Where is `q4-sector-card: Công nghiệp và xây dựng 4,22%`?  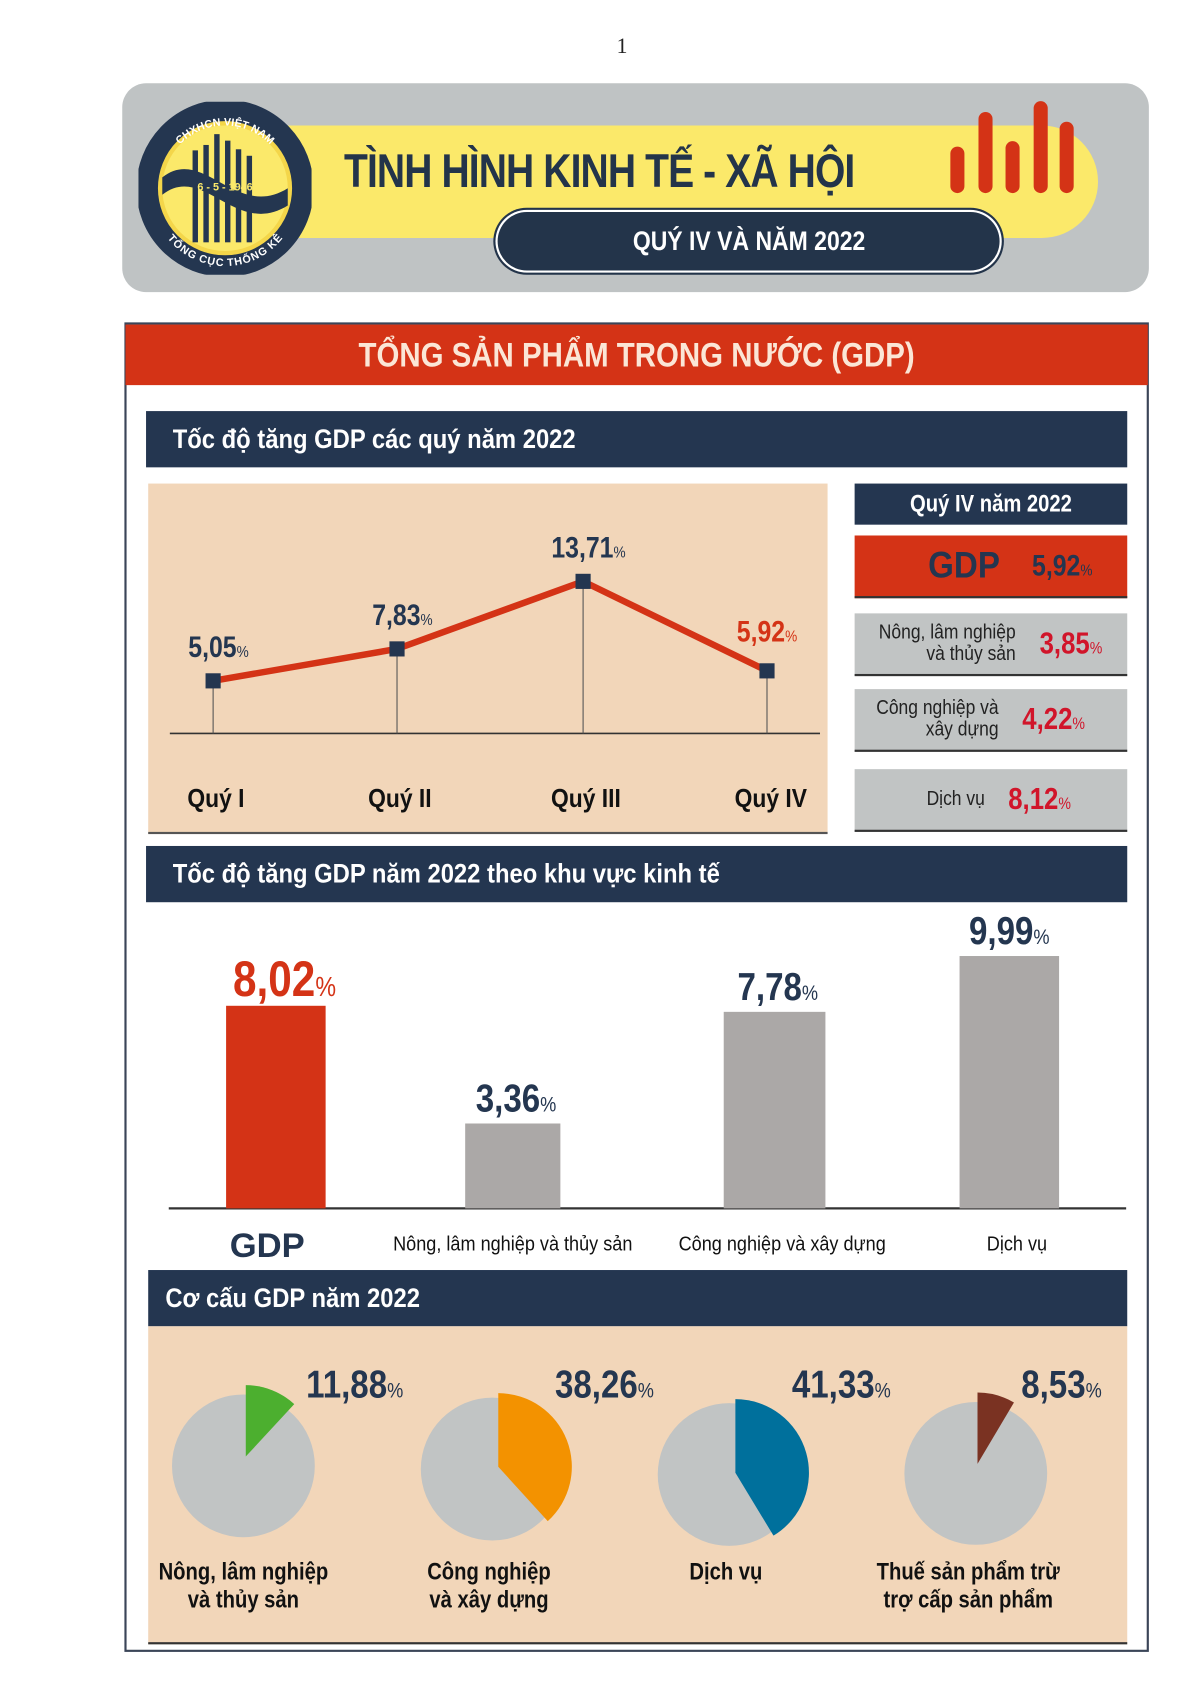
q4-sector-card: Công nghiệp và xây dựng 4,22% is located at coordinates (991, 720).